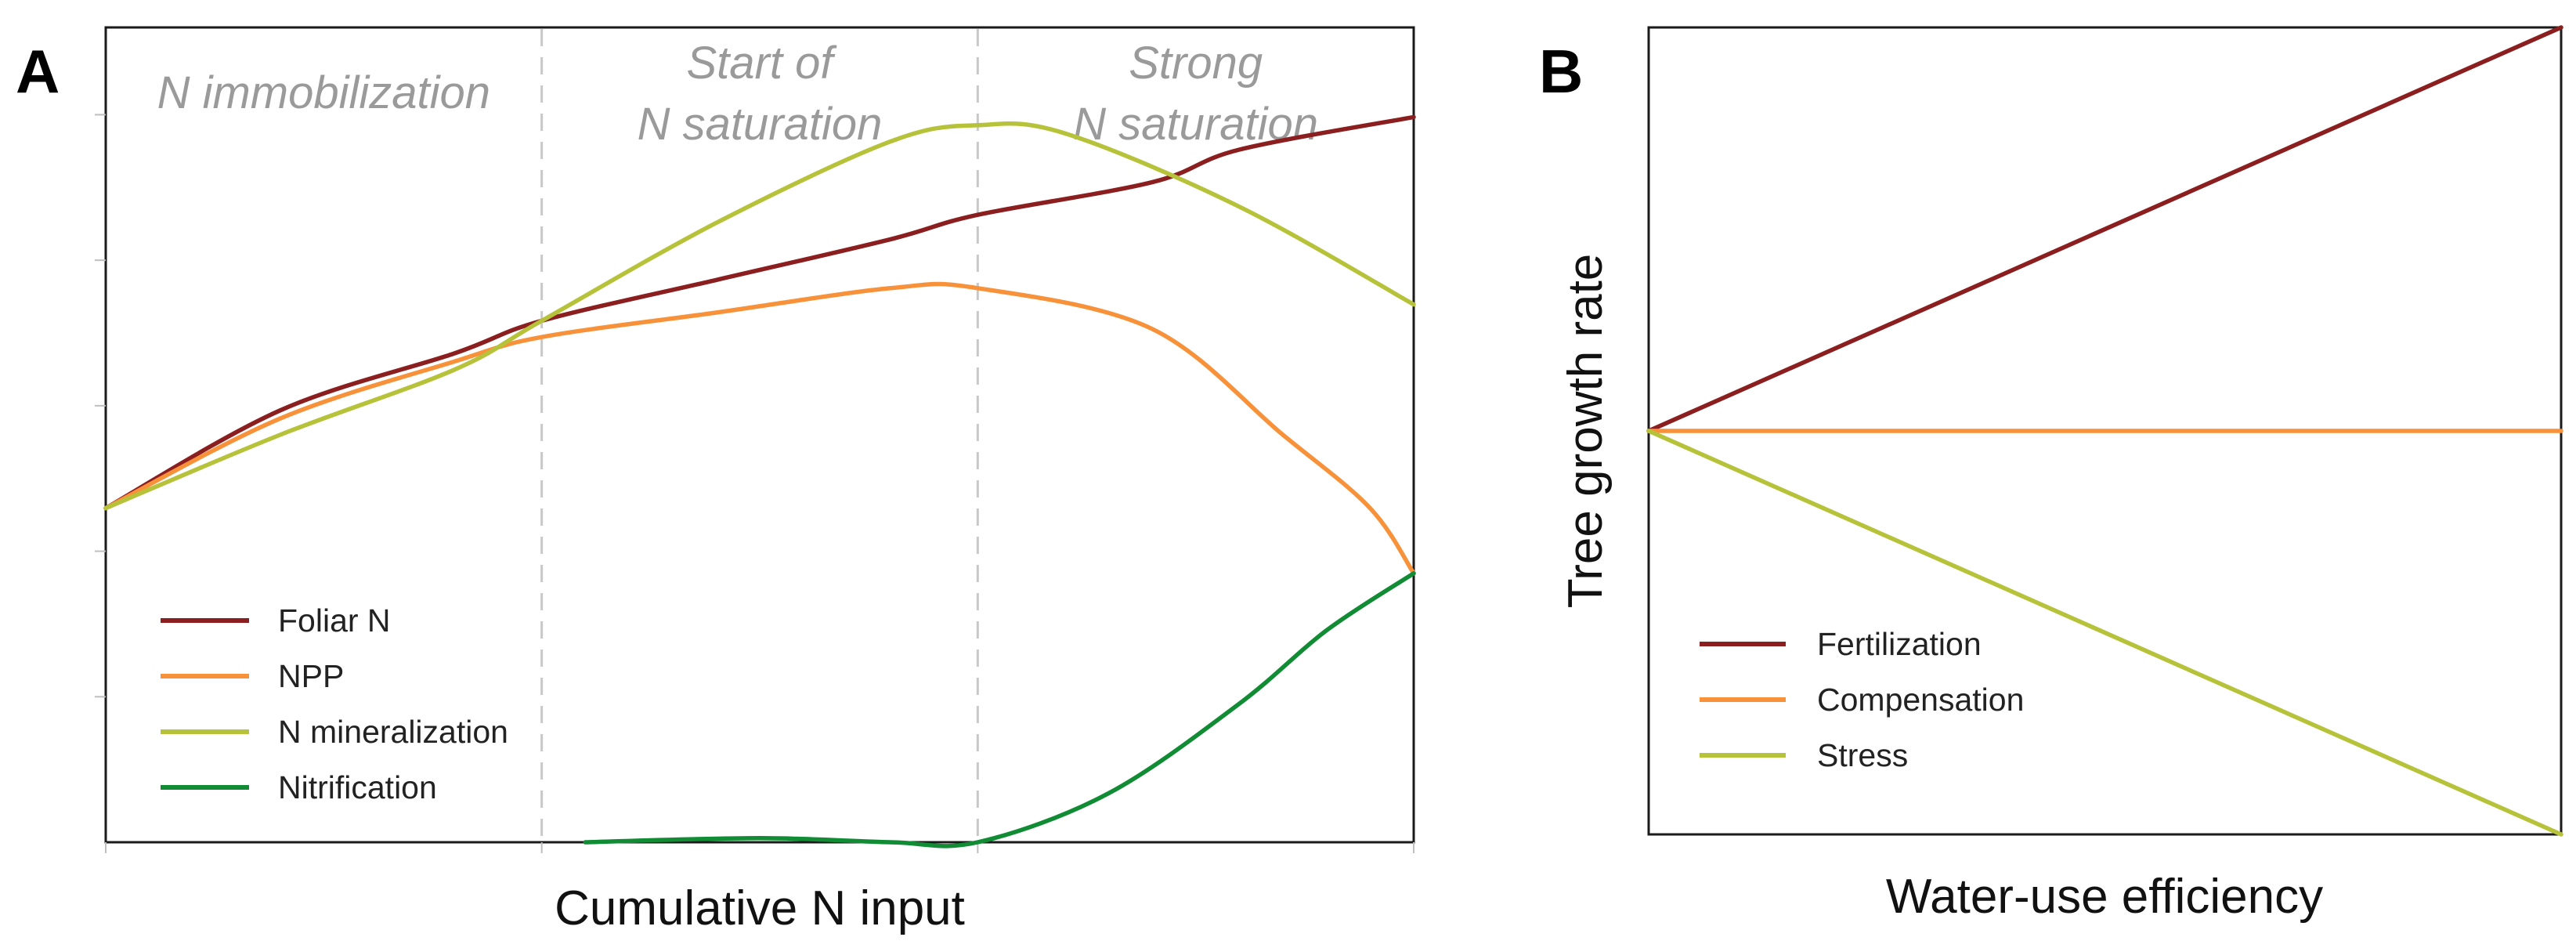  I want to click on panel-a-phase-dividers, so click(759, 436).